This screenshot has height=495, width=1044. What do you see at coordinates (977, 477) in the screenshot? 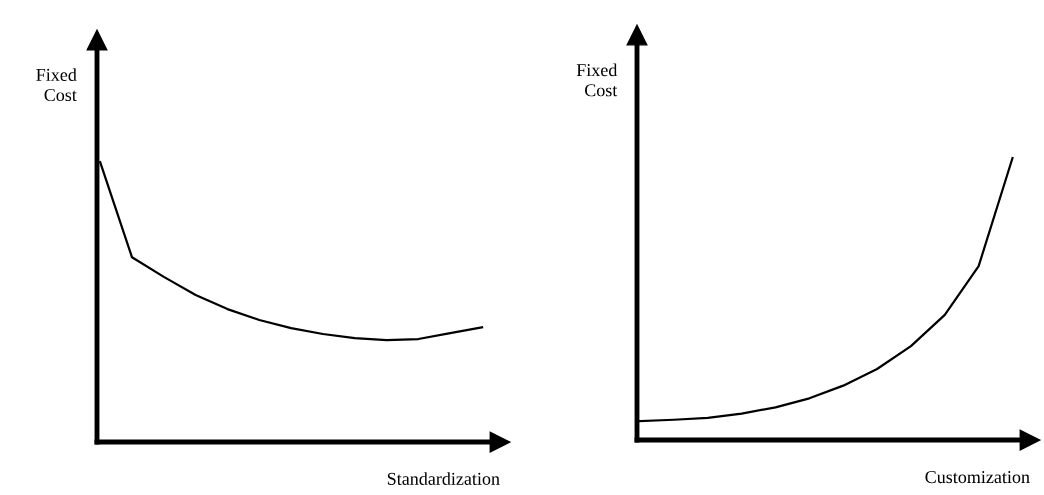
I see `x-axis-title: Customization` at bounding box center [977, 477].